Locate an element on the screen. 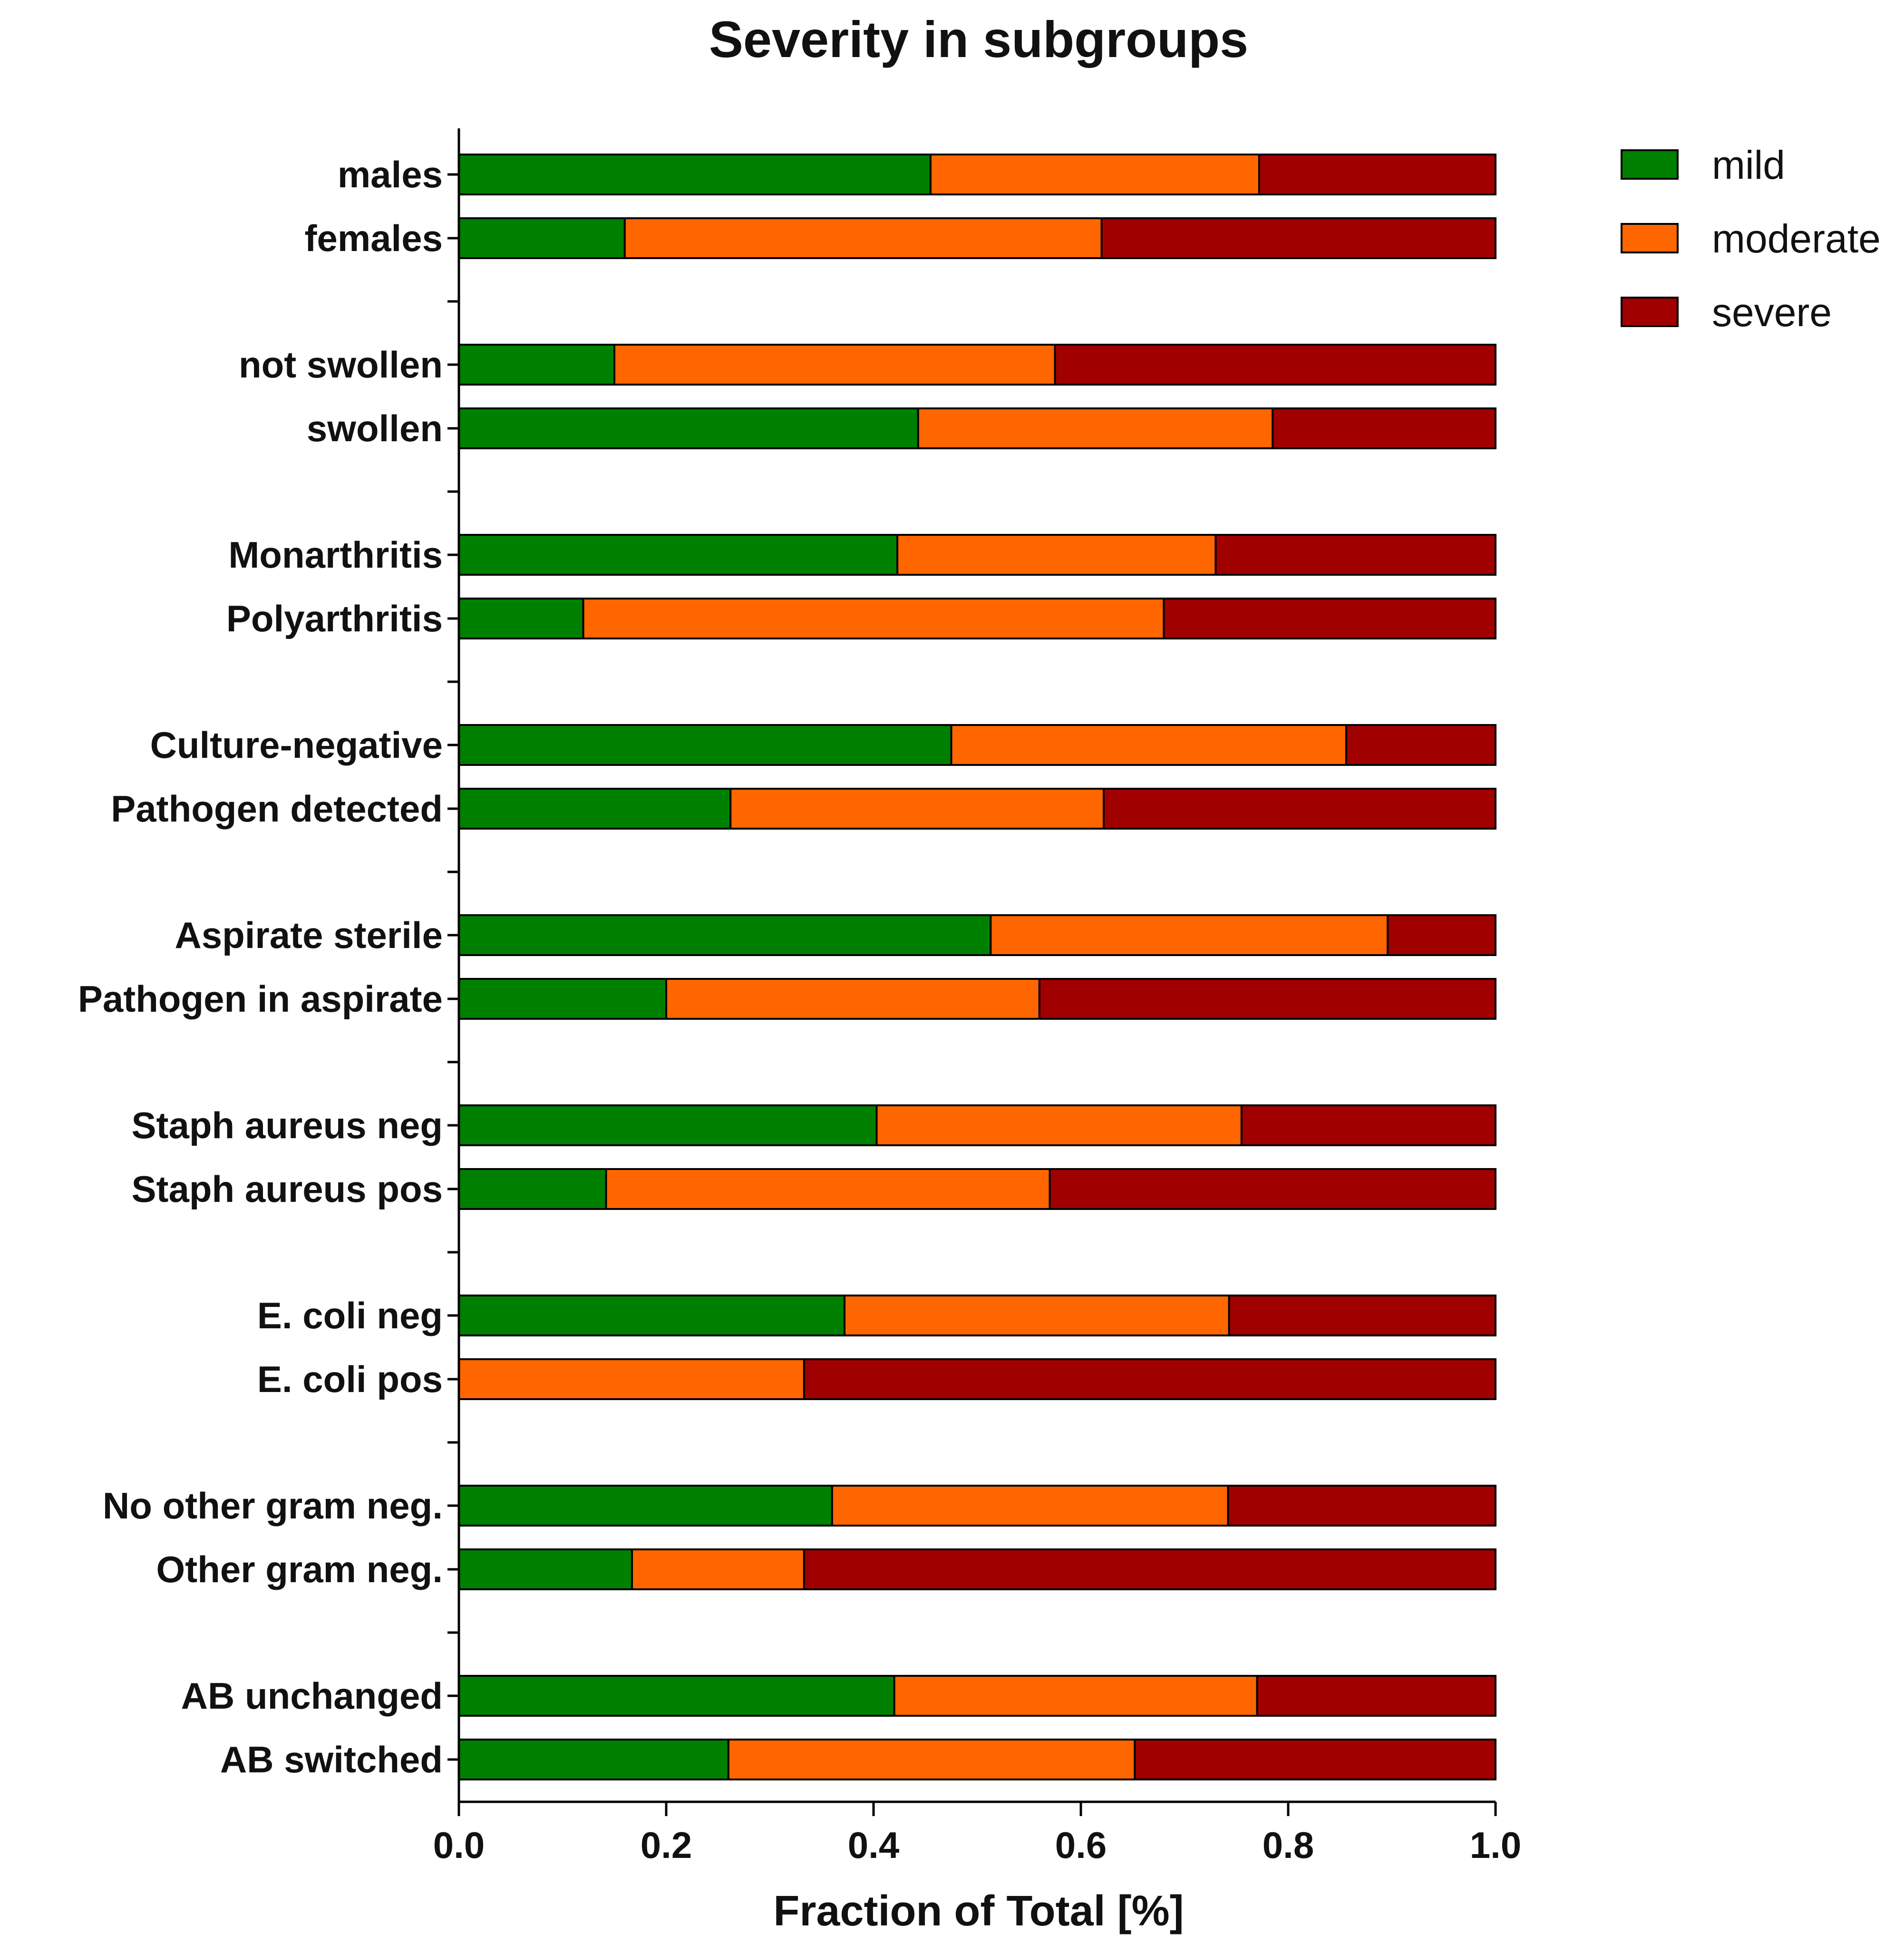 This screenshot has width=1904, height=1953. x-tick-label-0-4: 0.4 is located at coordinates (873, 1845).